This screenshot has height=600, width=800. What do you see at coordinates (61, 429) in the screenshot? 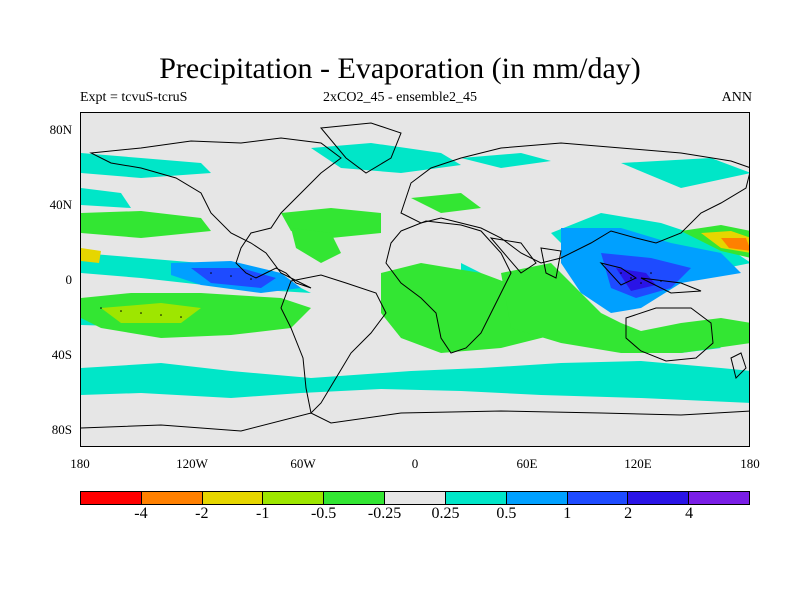
I see `y-tick-80s: 80S` at bounding box center [61, 429].